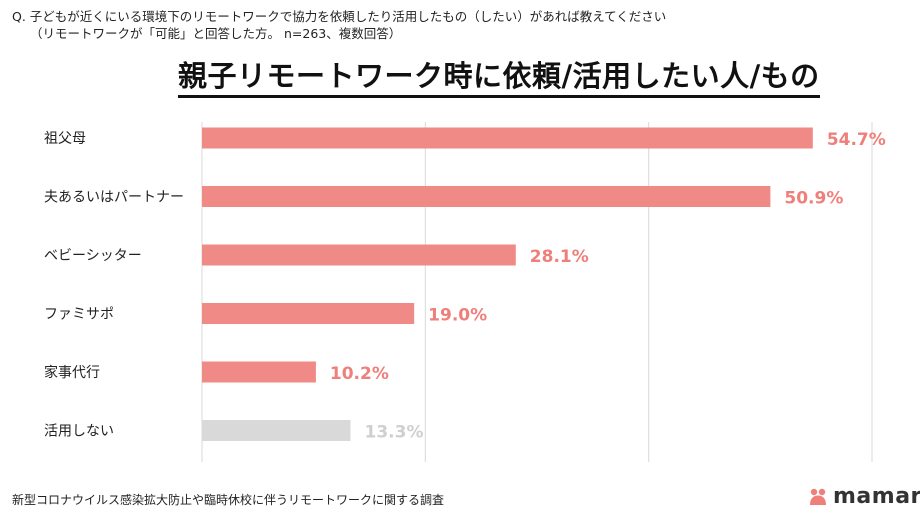 The width and height of the screenshot is (920, 518). Describe the element at coordinates (228, 500) in the screenshot. I see `survey-footnote: 新型コロナウイルス感染拡大防止や臨時休校に伴うリモートワークに関する調査` at that location.